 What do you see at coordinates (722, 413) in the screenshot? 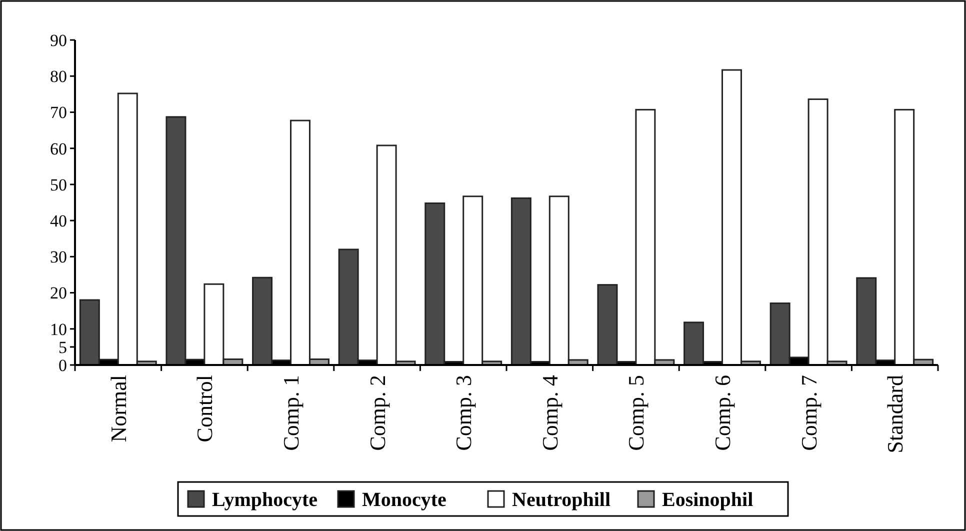
I see `x-tick-label: Comp. 6` at bounding box center [722, 413].